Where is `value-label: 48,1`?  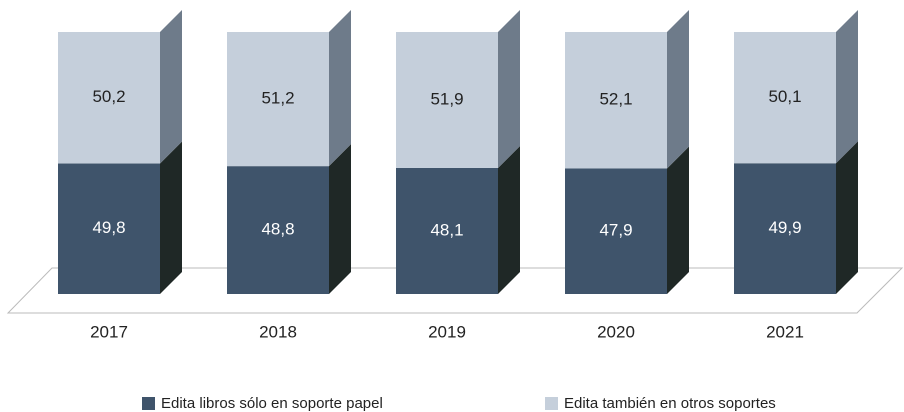 value-label: 48,1 is located at coordinates (446, 229).